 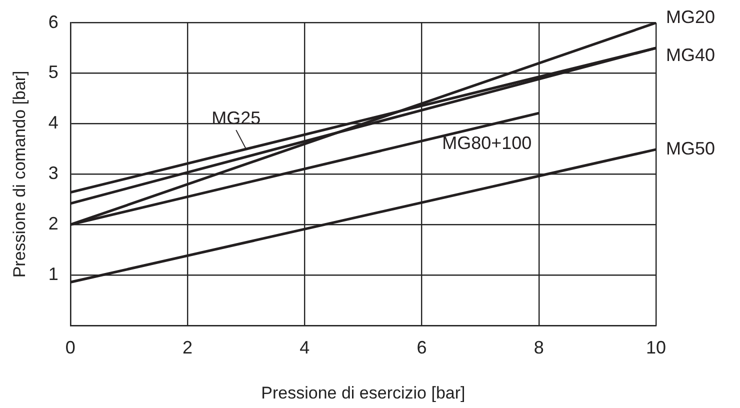 What do you see at coordinates (691, 55) in the screenshot?
I see `series-label: MG40` at bounding box center [691, 55].